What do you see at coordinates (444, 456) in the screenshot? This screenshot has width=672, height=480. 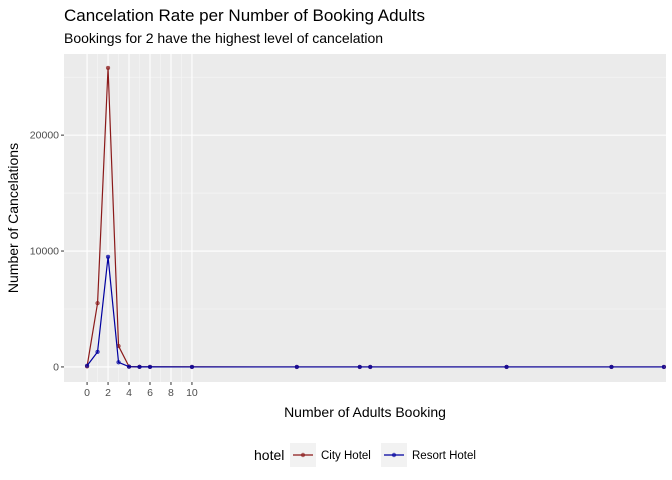 I see `legend-label-resort-hotel: Resort Hotel` at bounding box center [444, 456].